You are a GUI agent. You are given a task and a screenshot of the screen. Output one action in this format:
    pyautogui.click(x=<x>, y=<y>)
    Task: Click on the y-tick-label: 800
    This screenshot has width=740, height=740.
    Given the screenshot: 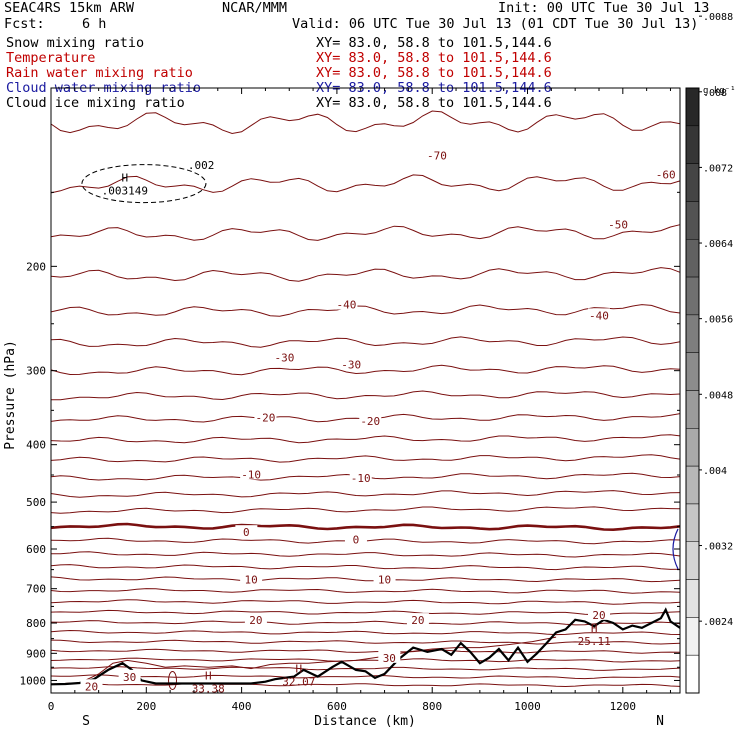 What is the action you would take?
    pyautogui.click(x=36, y=623)
    